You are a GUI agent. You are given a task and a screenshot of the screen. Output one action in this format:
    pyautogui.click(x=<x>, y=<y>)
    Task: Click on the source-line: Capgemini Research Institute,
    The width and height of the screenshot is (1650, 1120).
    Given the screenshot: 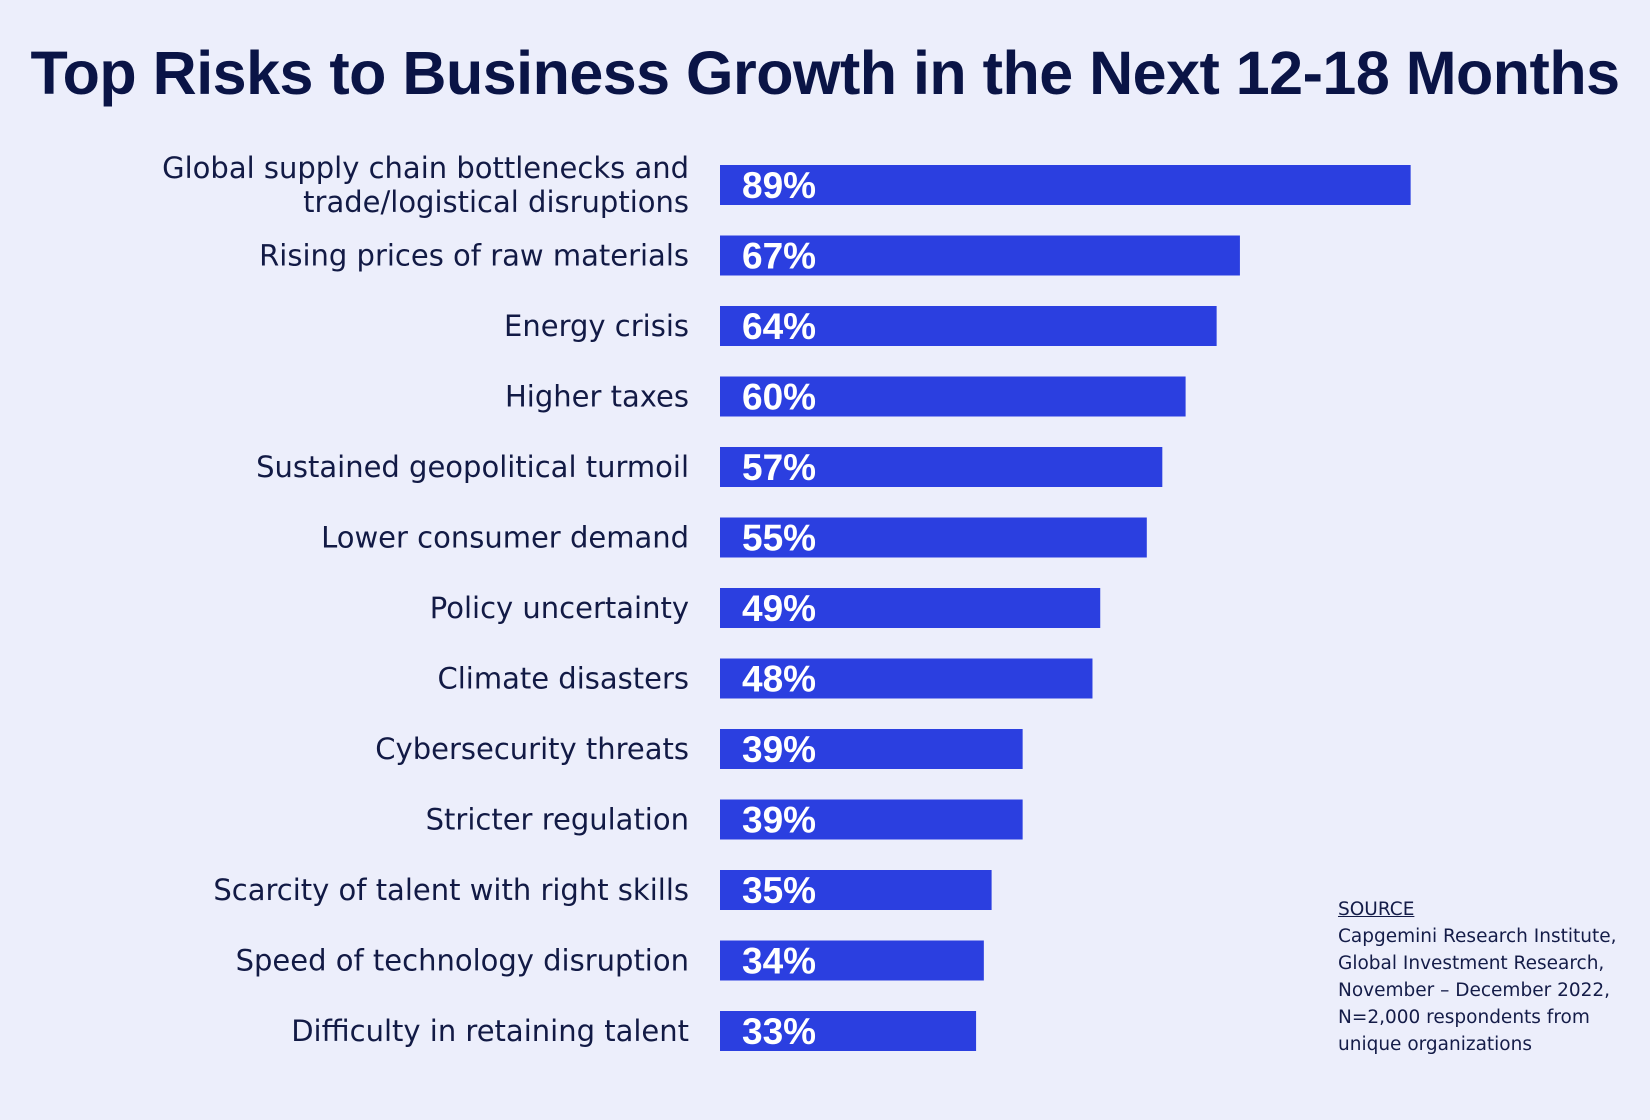 What is the action you would take?
    pyautogui.click(x=1477, y=936)
    